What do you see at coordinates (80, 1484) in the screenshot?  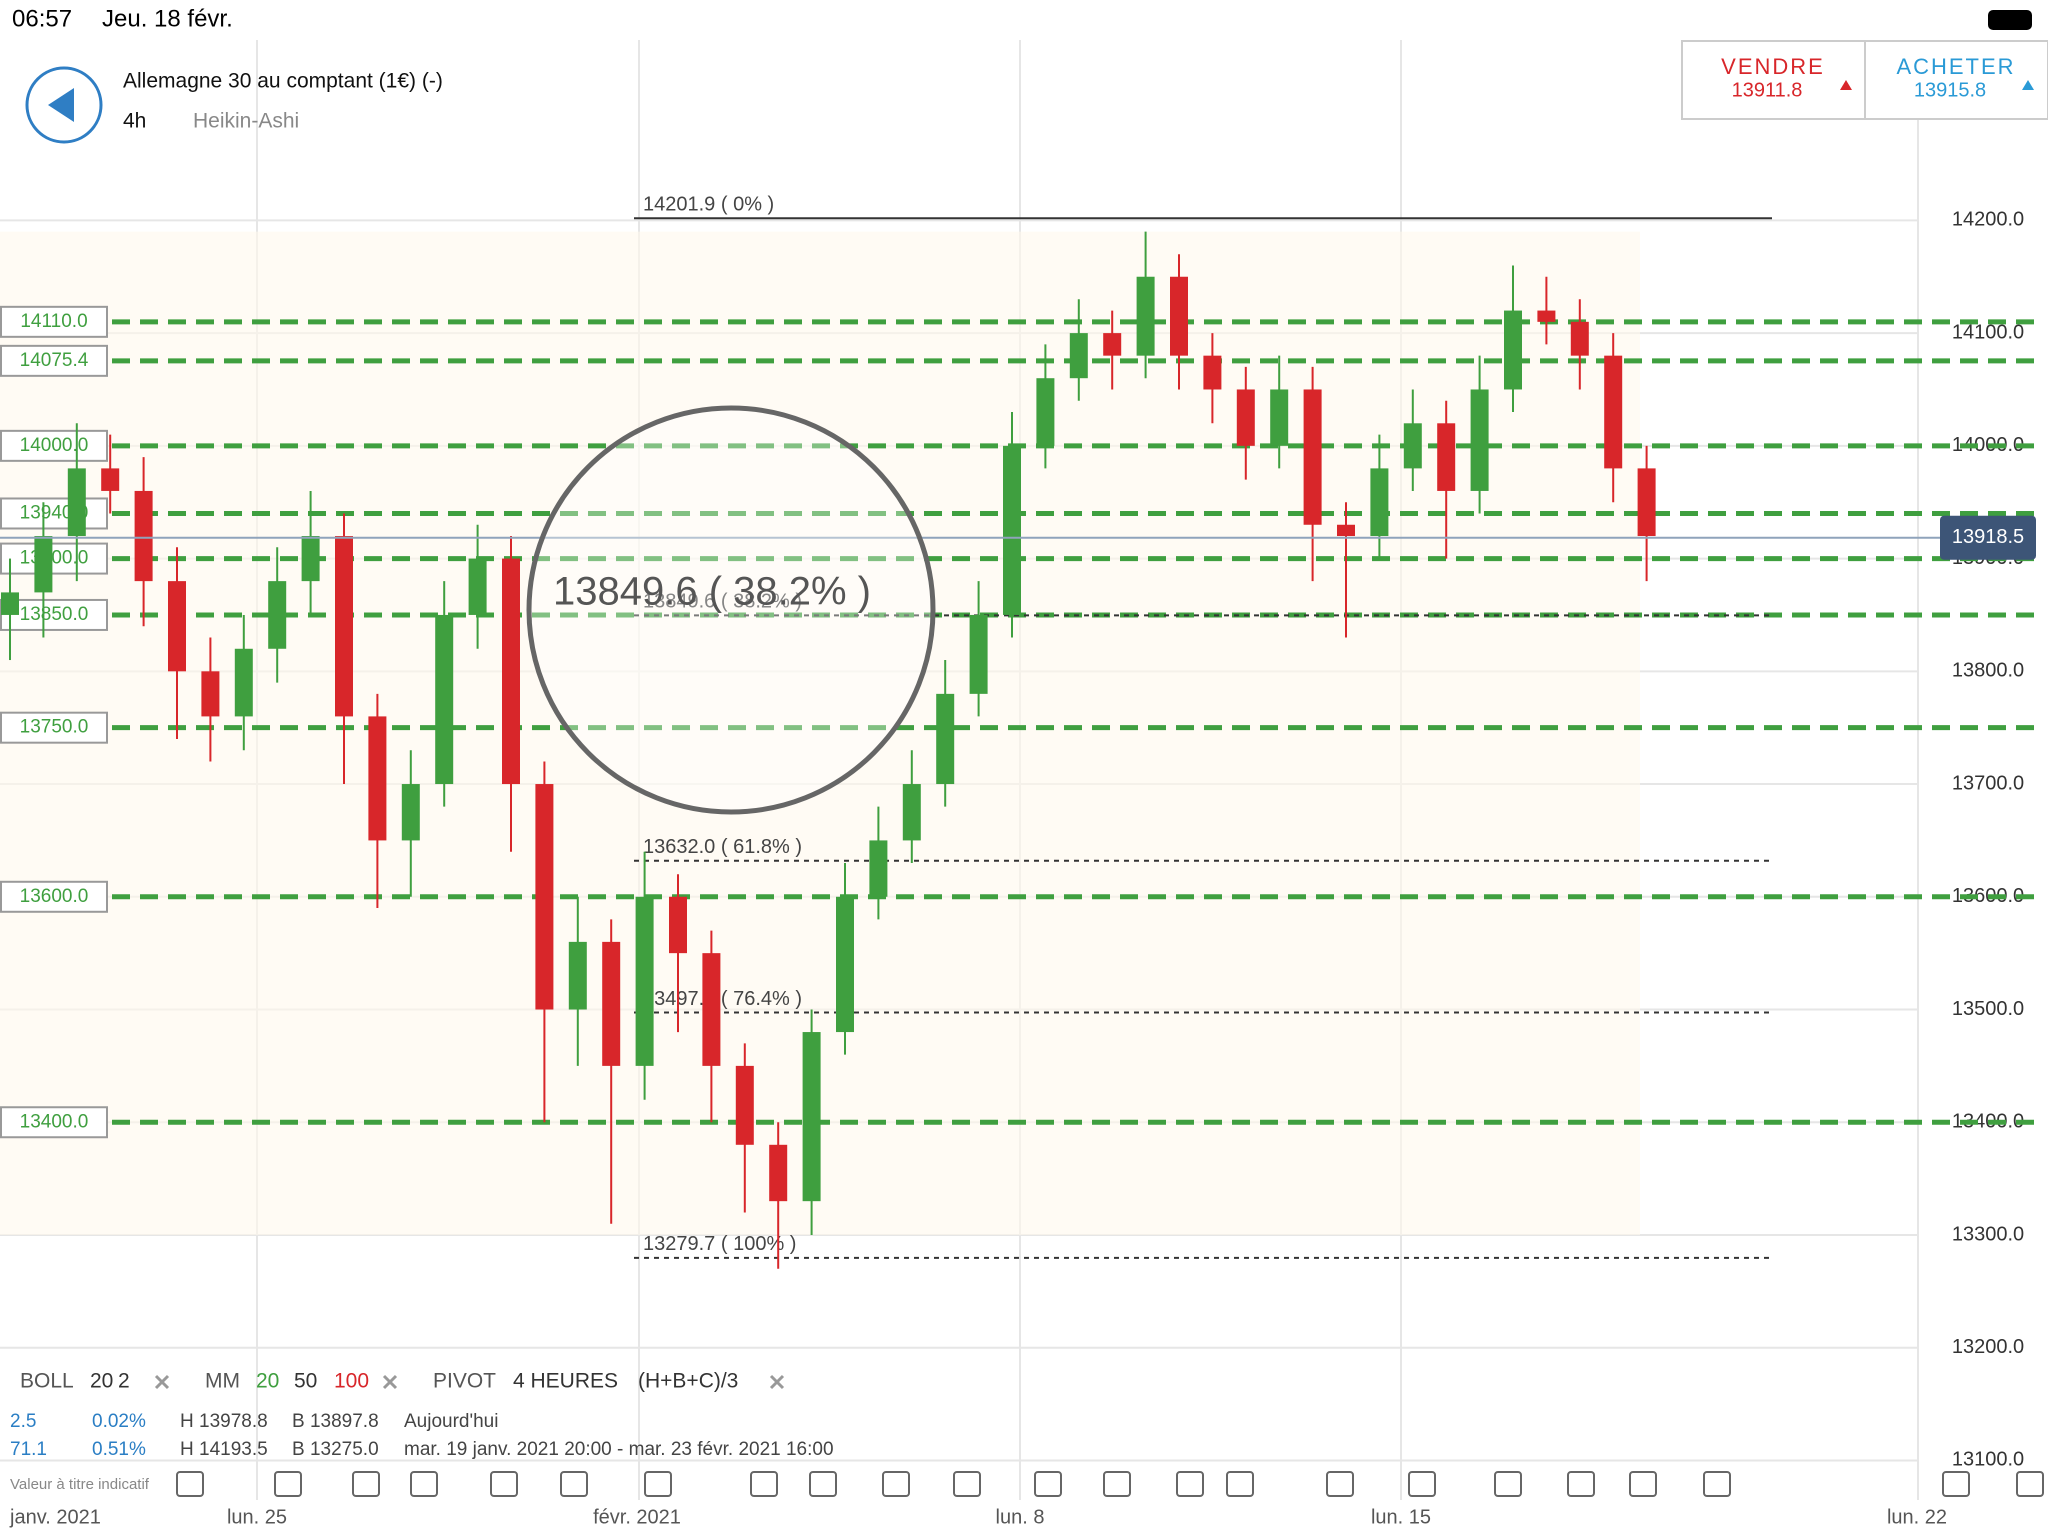 I see `note: Valeur à titre indicatif` at bounding box center [80, 1484].